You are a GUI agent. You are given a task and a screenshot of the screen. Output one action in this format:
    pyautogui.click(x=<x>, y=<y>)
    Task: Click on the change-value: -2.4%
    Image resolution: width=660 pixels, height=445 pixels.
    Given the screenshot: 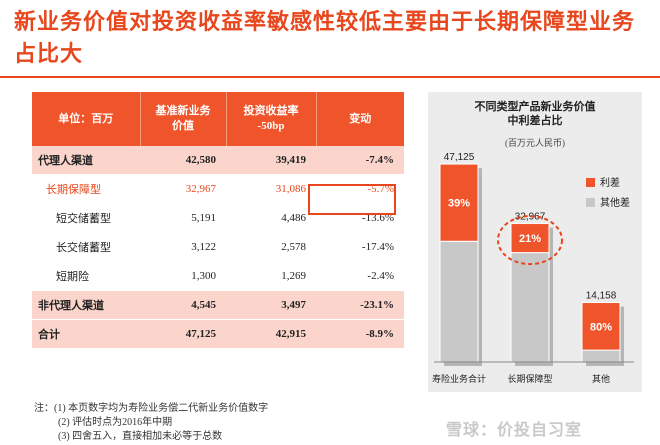 What is the action you would take?
    pyautogui.click(x=360, y=276)
    